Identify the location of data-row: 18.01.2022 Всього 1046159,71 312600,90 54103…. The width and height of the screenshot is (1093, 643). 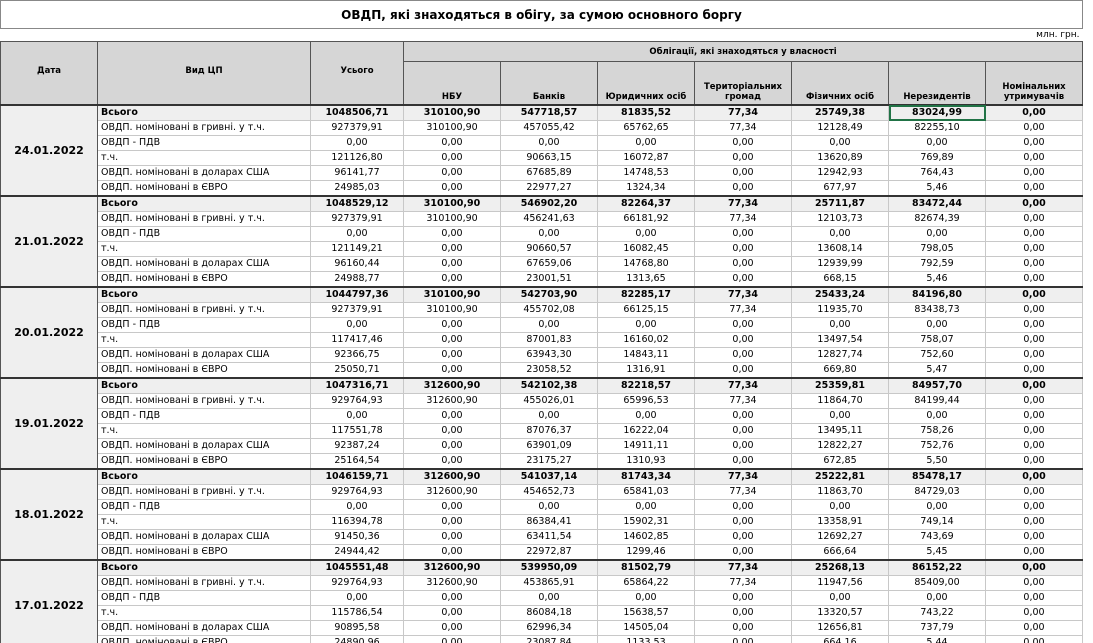
(542, 514).